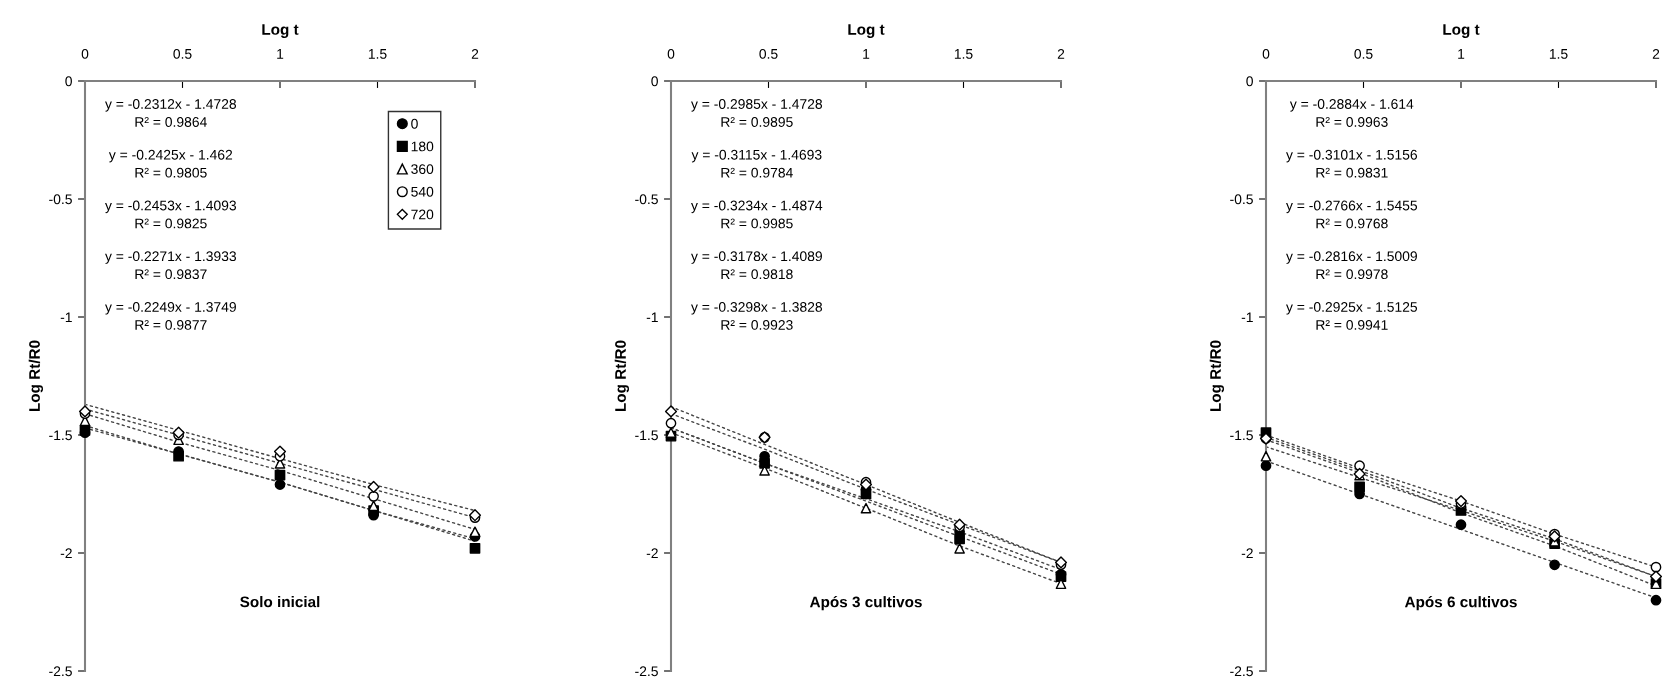  What do you see at coordinates (422, 214) in the screenshot?
I see `legend-label: 720` at bounding box center [422, 214].